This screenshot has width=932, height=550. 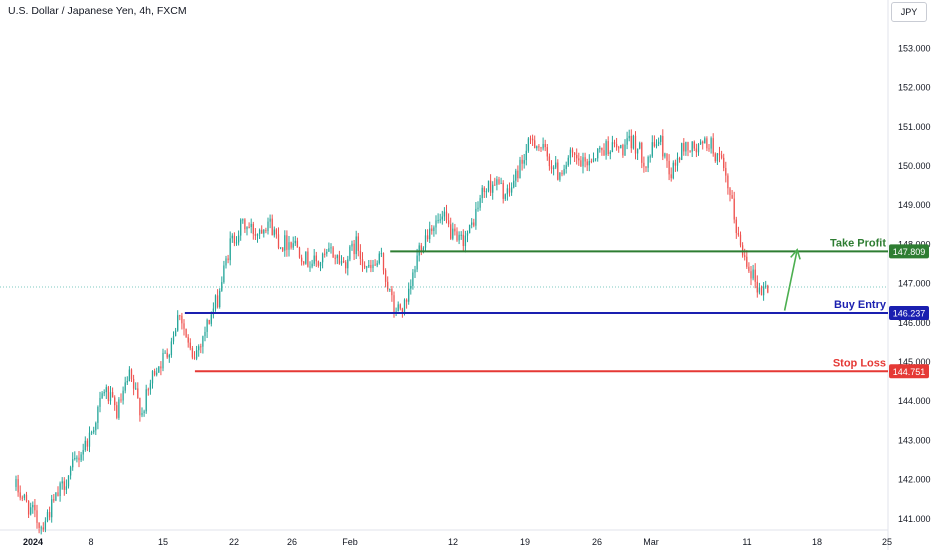 I want to click on price-tick-label: 147.000, so click(x=914, y=284).